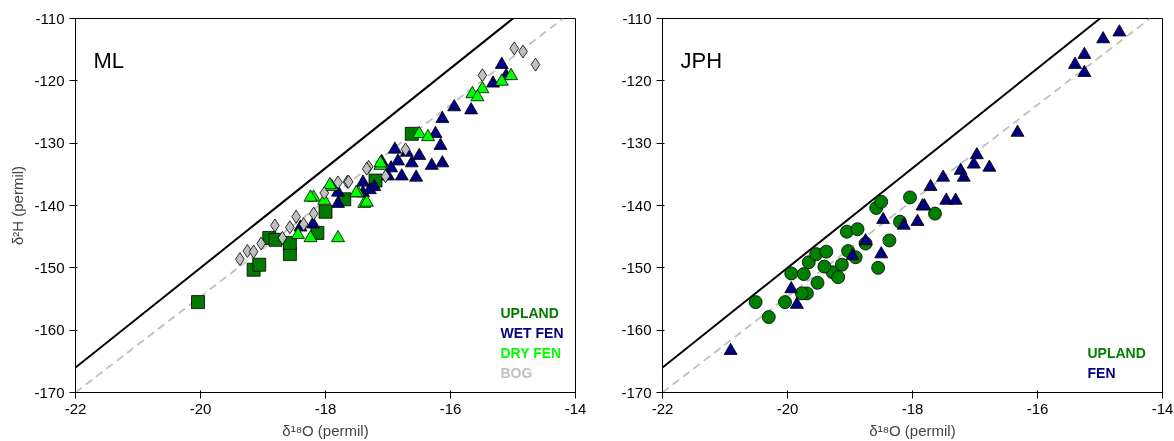  I want to click on annotation: ML, so click(109, 60).